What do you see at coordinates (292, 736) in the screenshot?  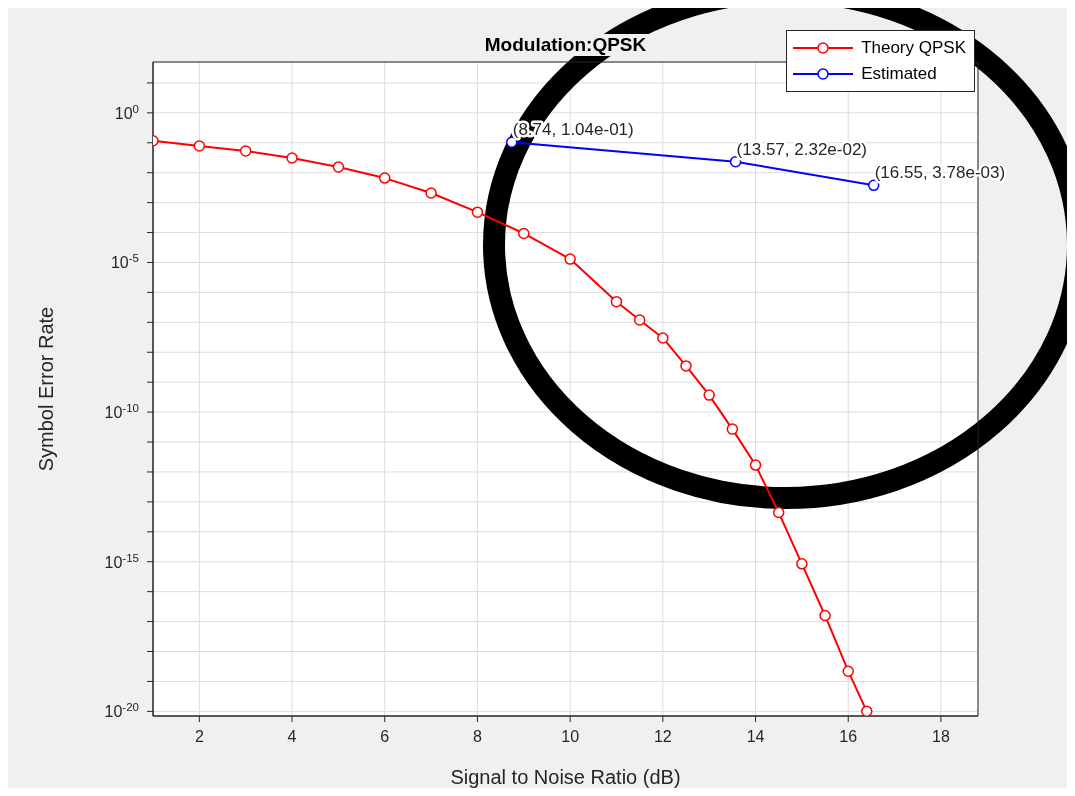 I see `x-tick-label: 4` at bounding box center [292, 736].